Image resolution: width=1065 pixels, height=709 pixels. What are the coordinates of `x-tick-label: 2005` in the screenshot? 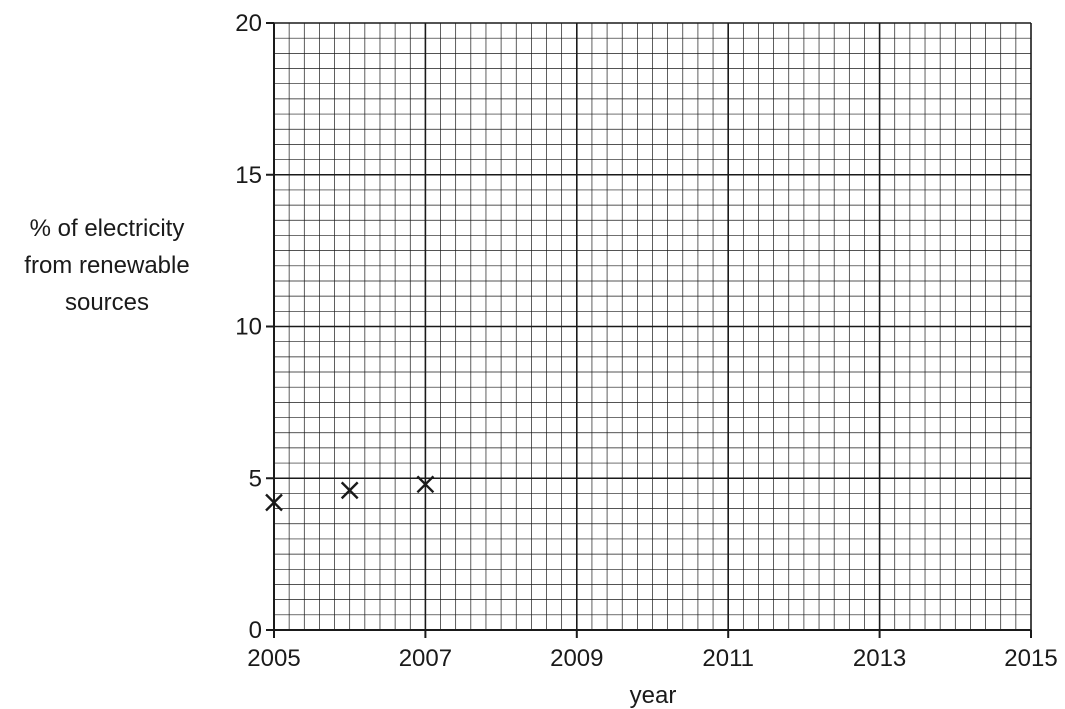 It's located at (273, 658).